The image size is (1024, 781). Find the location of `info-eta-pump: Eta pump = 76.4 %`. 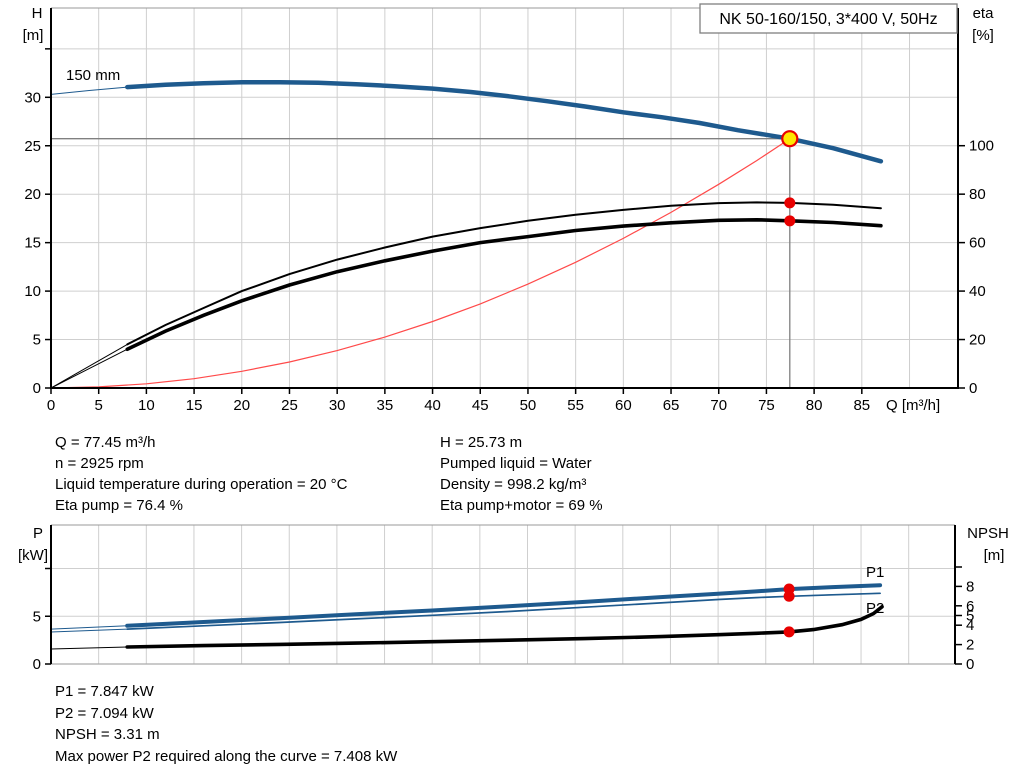

info-eta-pump: Eta pump = 76.4 % is located at coordinates (119, 505).